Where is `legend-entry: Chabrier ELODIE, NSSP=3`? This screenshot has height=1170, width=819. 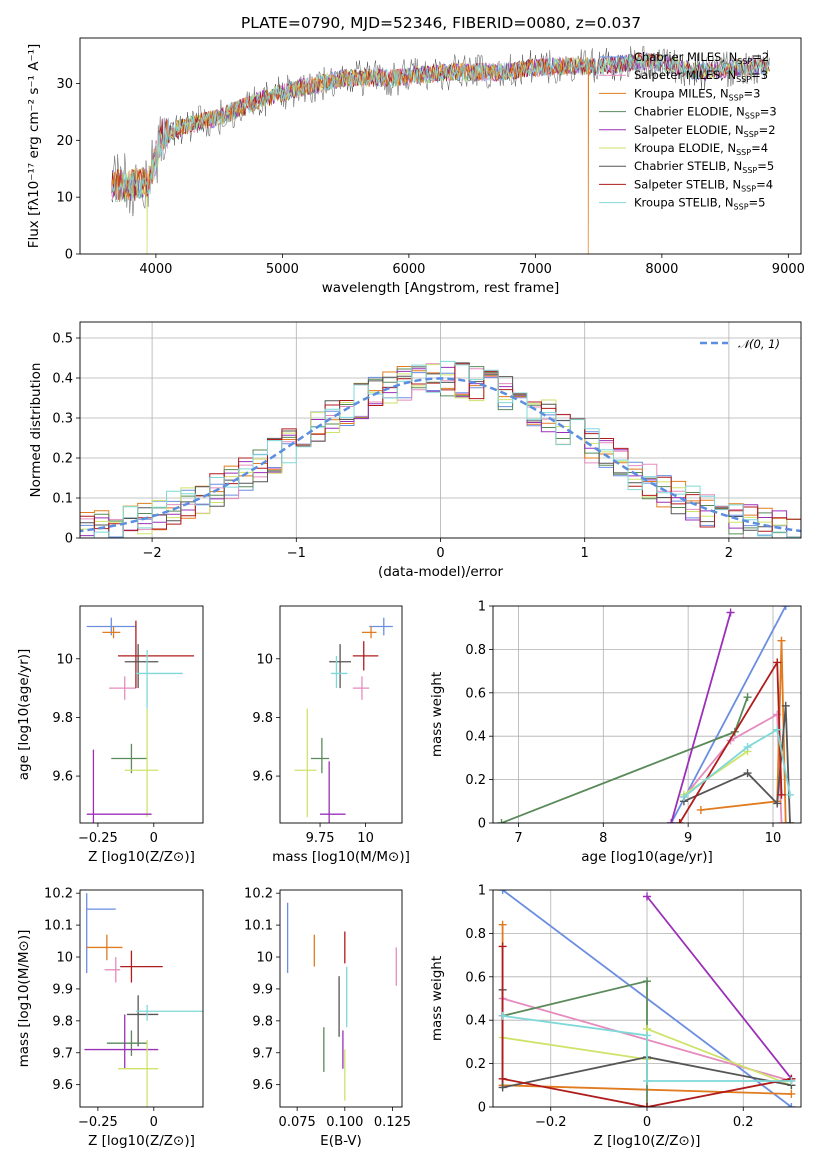 legend-entry: Chabrier ELODIE, NSSP=3 is located at coordinates (705, 113).